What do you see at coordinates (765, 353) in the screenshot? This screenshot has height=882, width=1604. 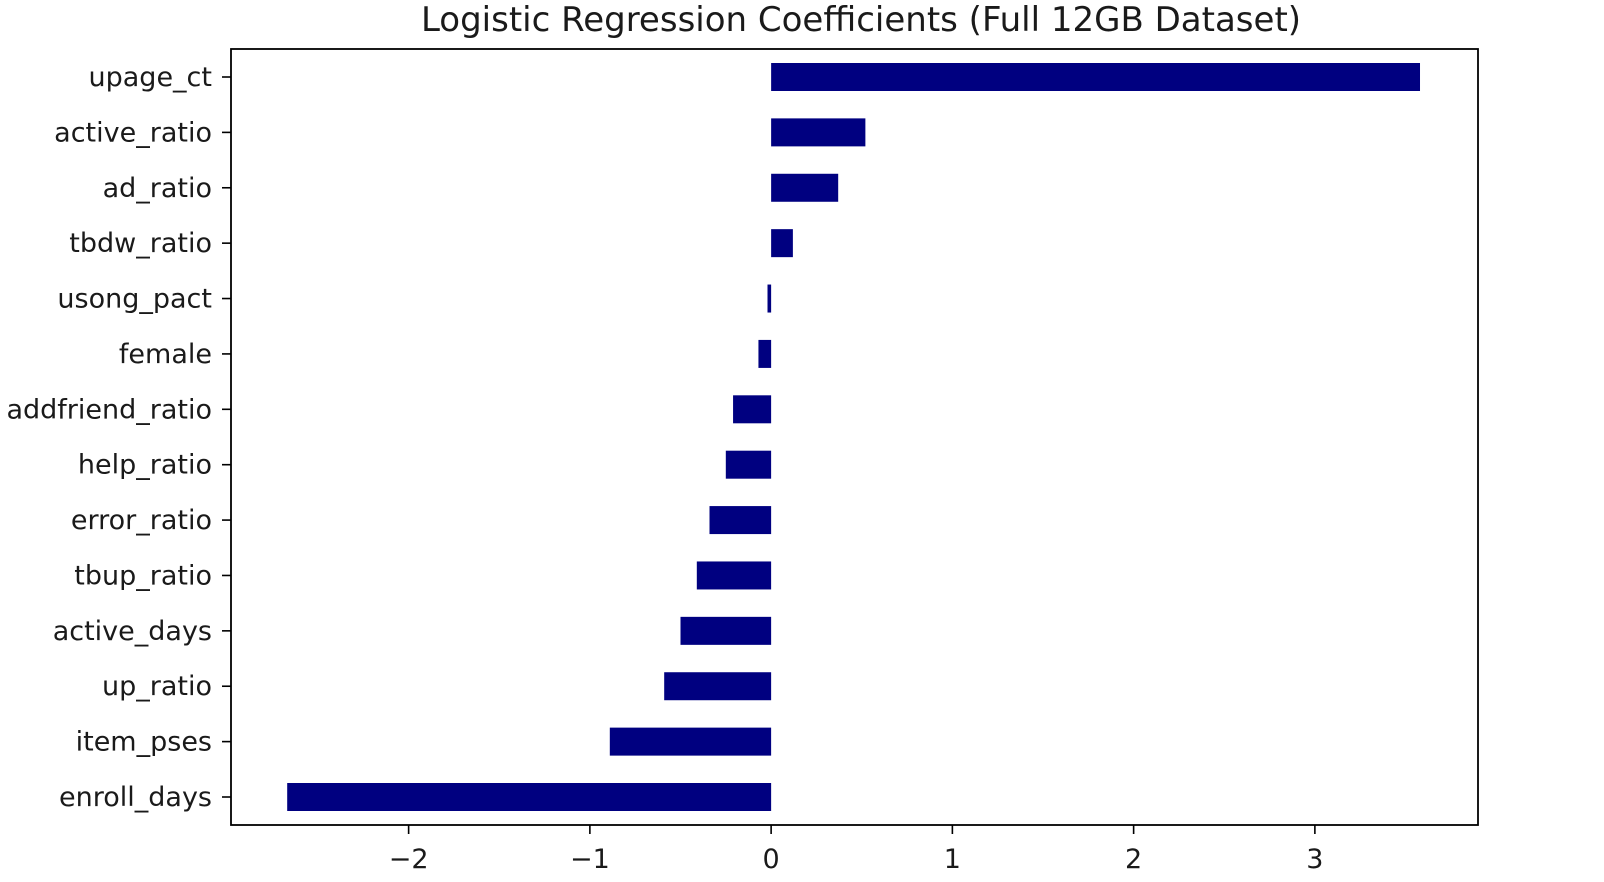 I see `bar-female` at bounding box center [765, 353].